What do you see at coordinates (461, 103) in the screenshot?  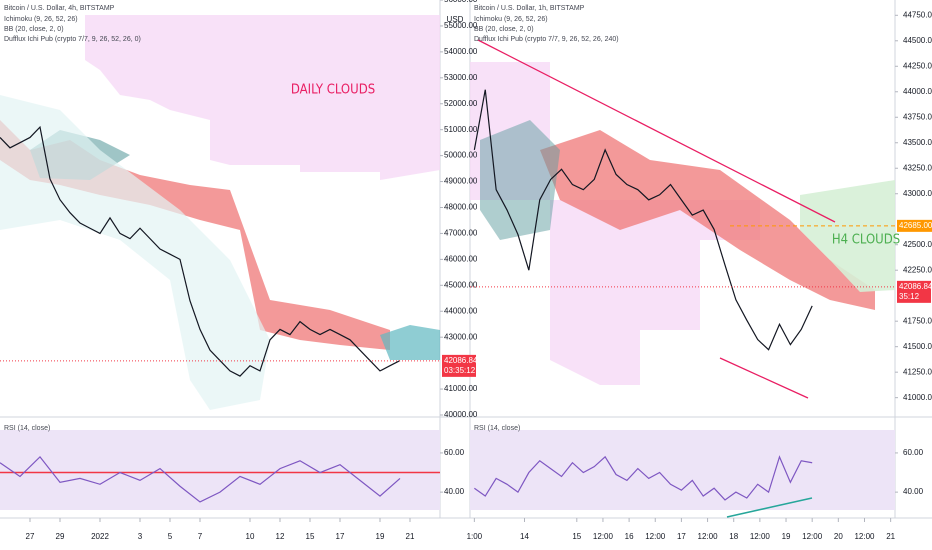 I see `y-tick-label: 52000.00` at bounding box center [461, 103].